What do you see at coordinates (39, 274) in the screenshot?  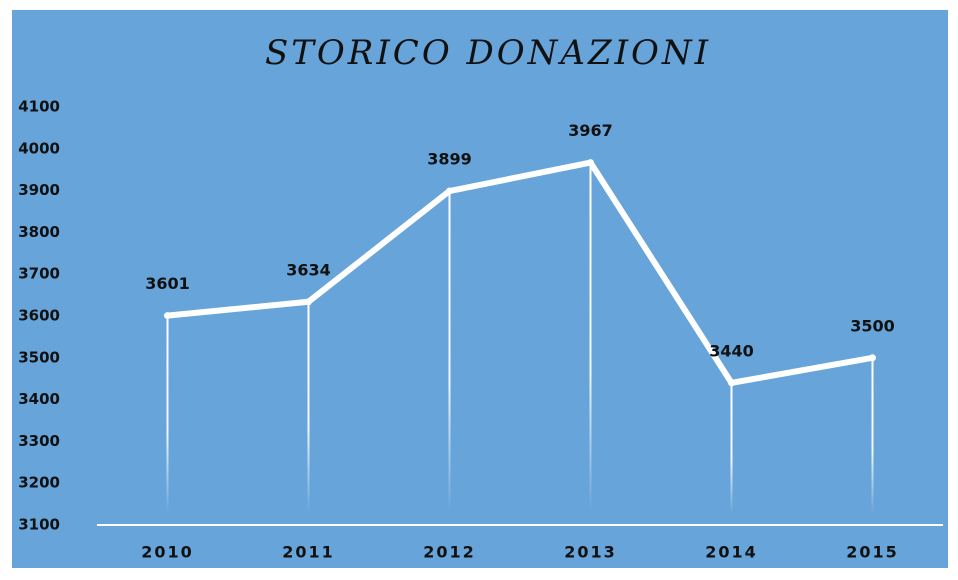 I see `y-tick-label: 3700` at bounding box center [39, 274].